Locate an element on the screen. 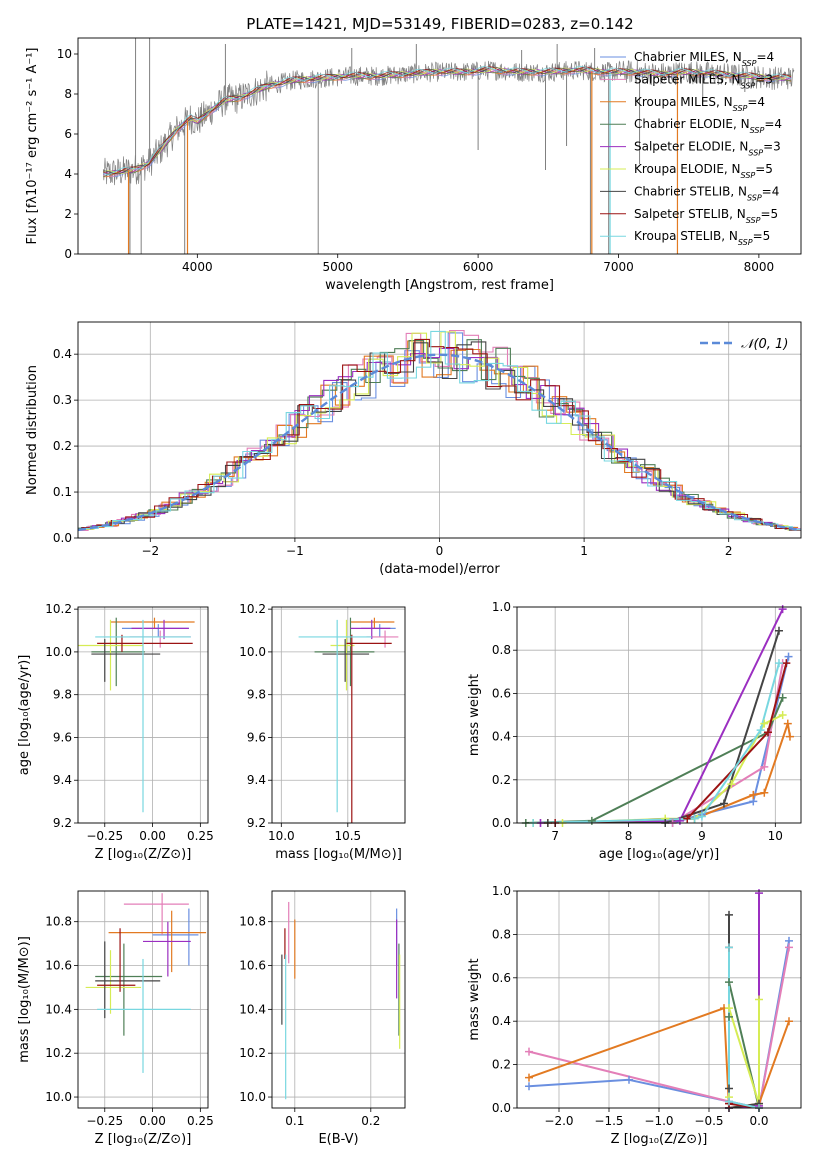  x-tick-label: 10.0 is located at coordinates (281, 836).